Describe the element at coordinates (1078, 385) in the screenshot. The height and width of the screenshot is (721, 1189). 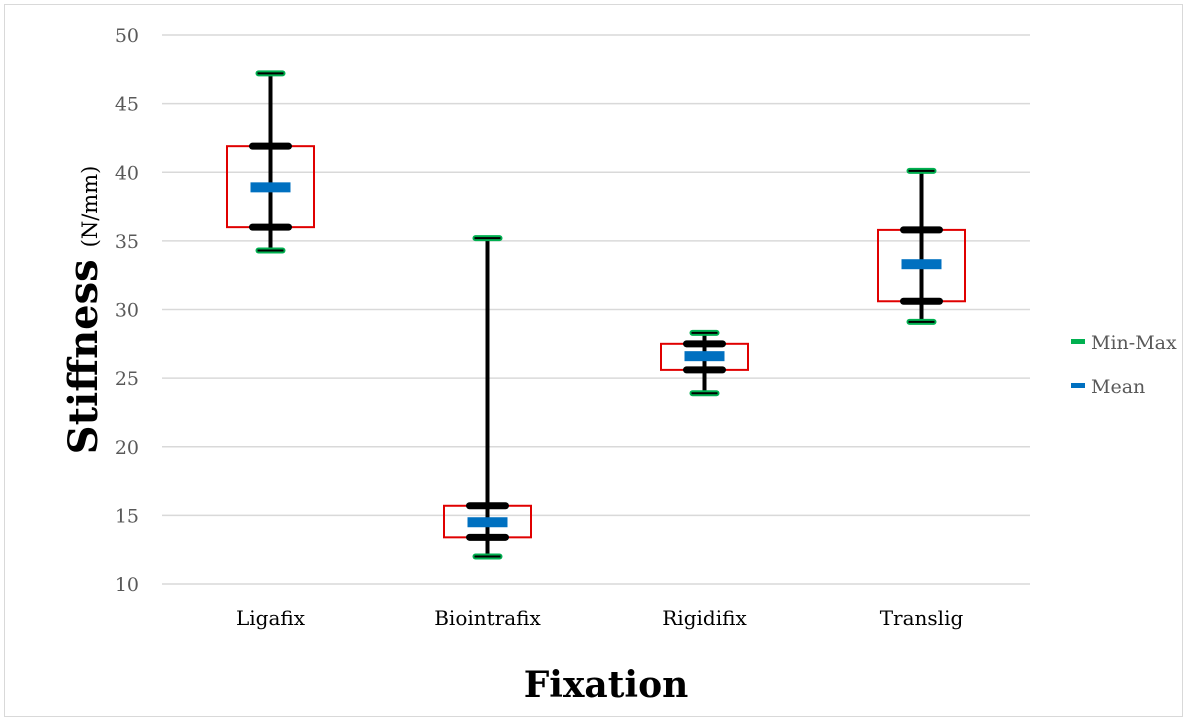
I see `legend-mean-swatch` at that location.